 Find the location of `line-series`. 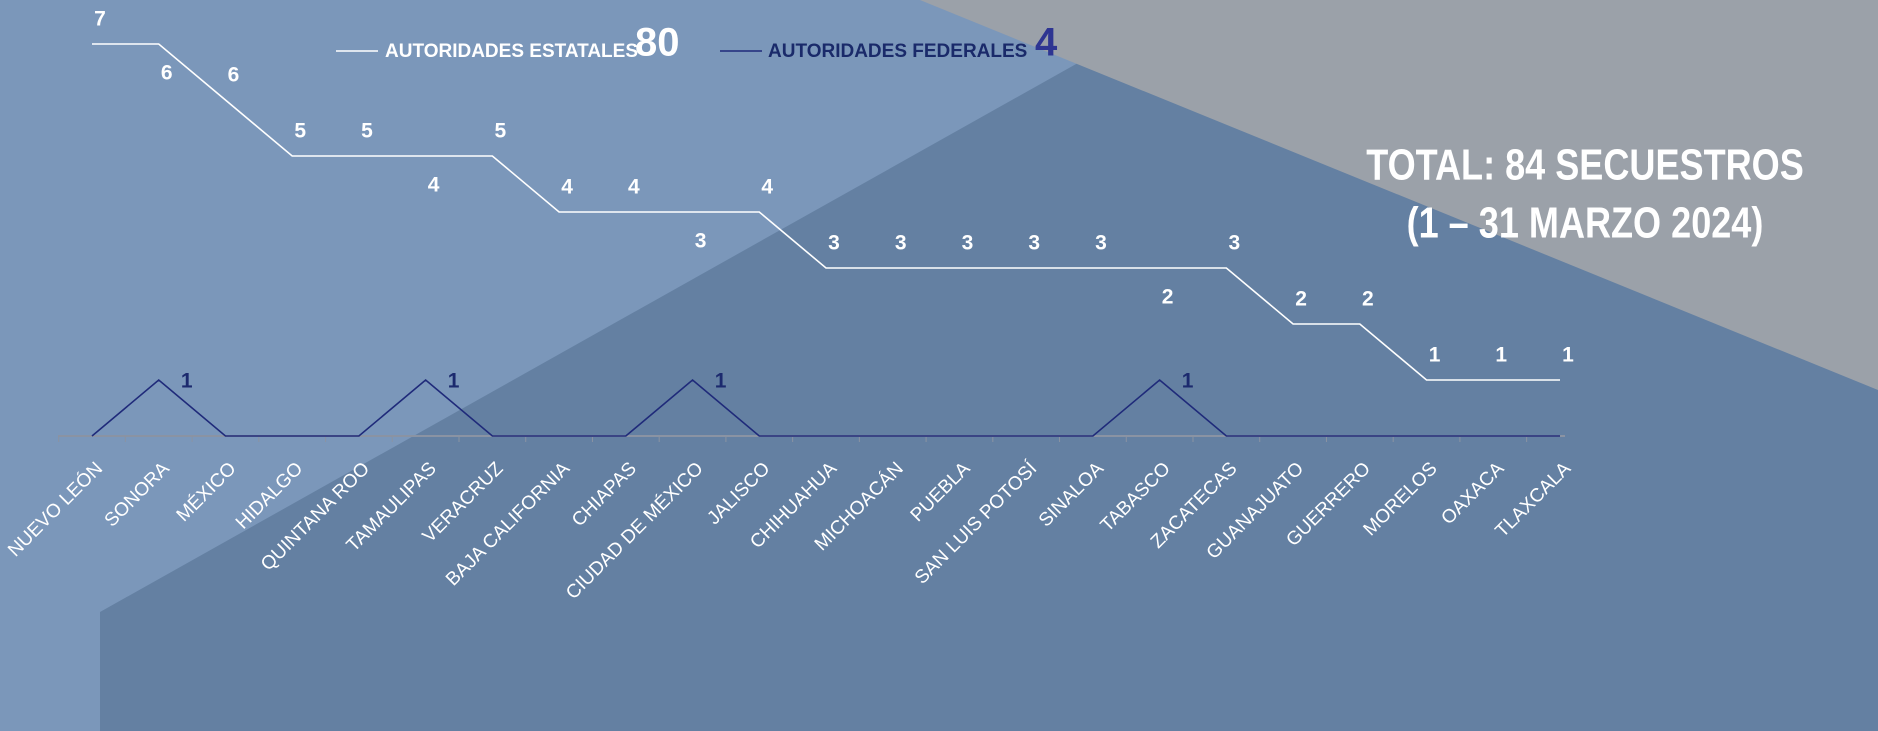

line-series is located at coordinates (825, 407).